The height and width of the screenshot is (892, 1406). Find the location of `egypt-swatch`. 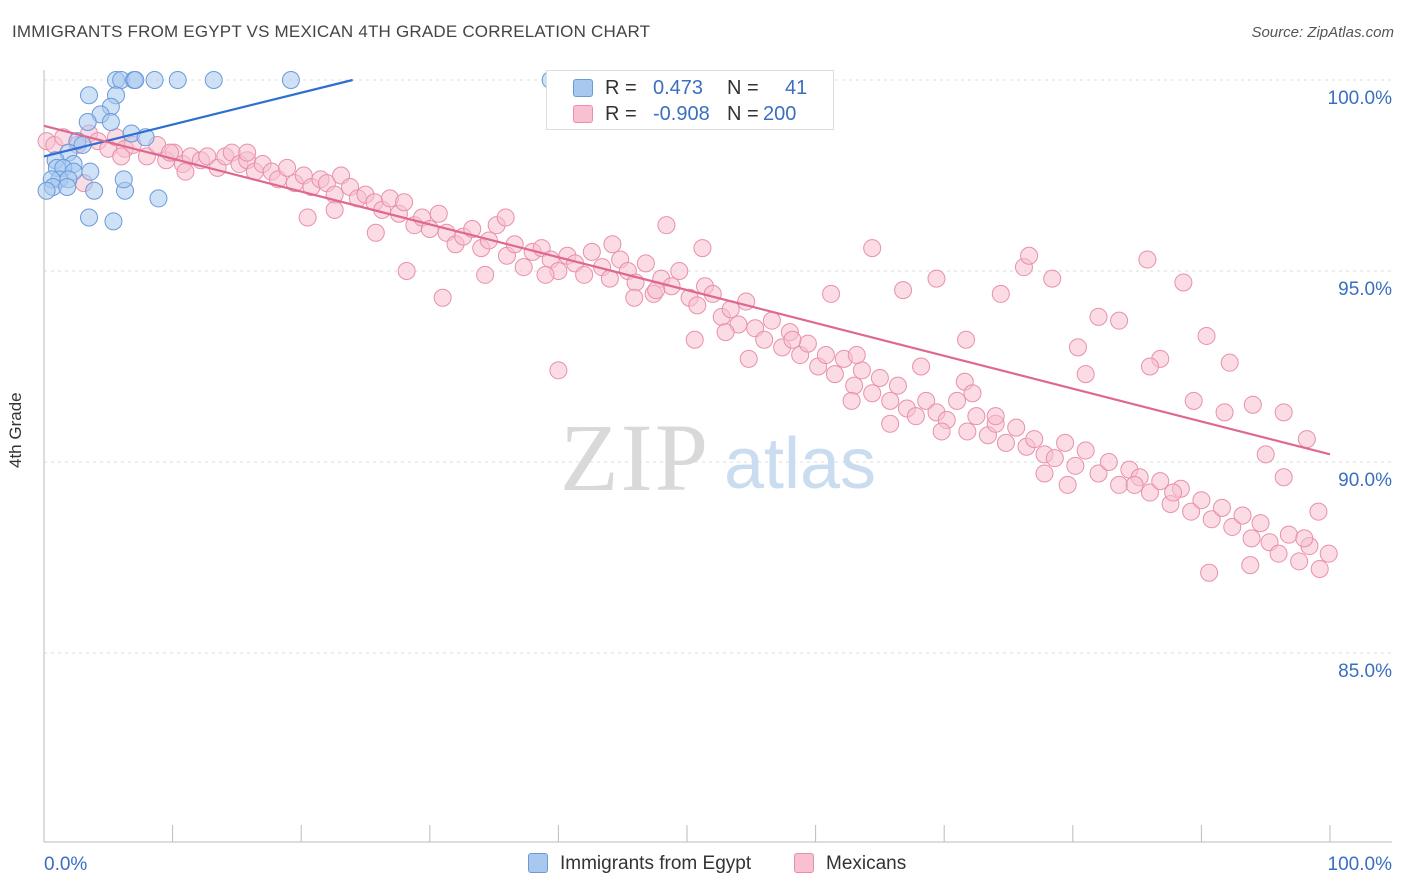

egypt-swatch is located at coordinates (583, 88).